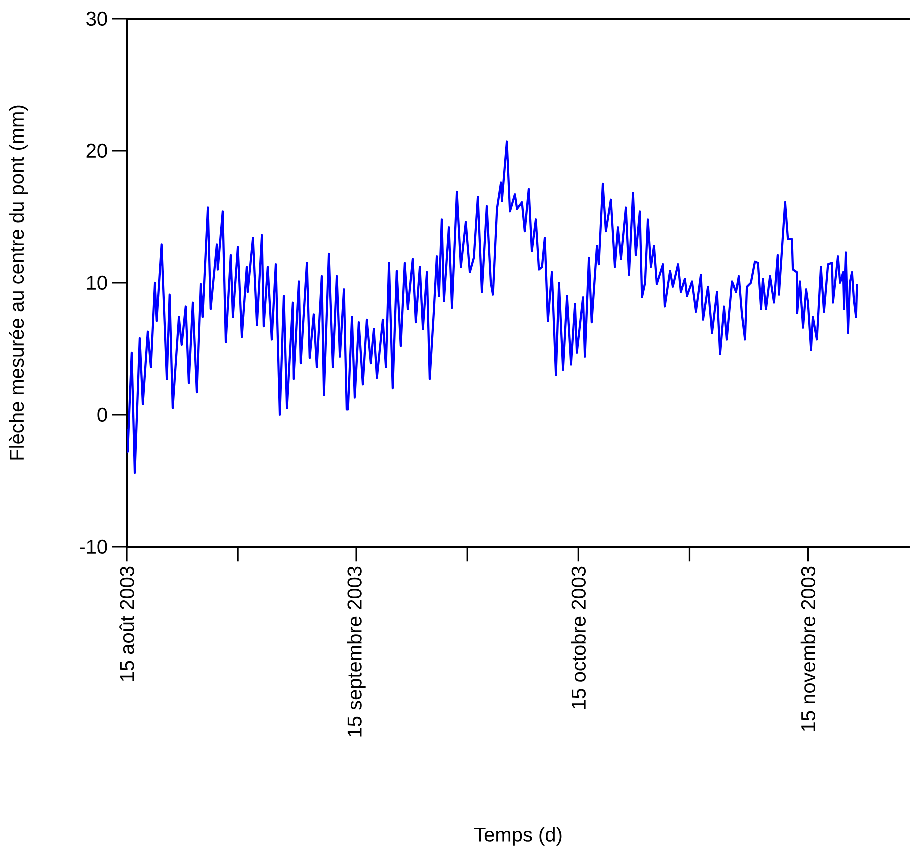 The height and width of the screenshot is (863, 910). What do you see at coordinates (356, 651) in the screenshot?
I see `x-tick-label: 15 septembre 2003` at bounding box center [356, 651].